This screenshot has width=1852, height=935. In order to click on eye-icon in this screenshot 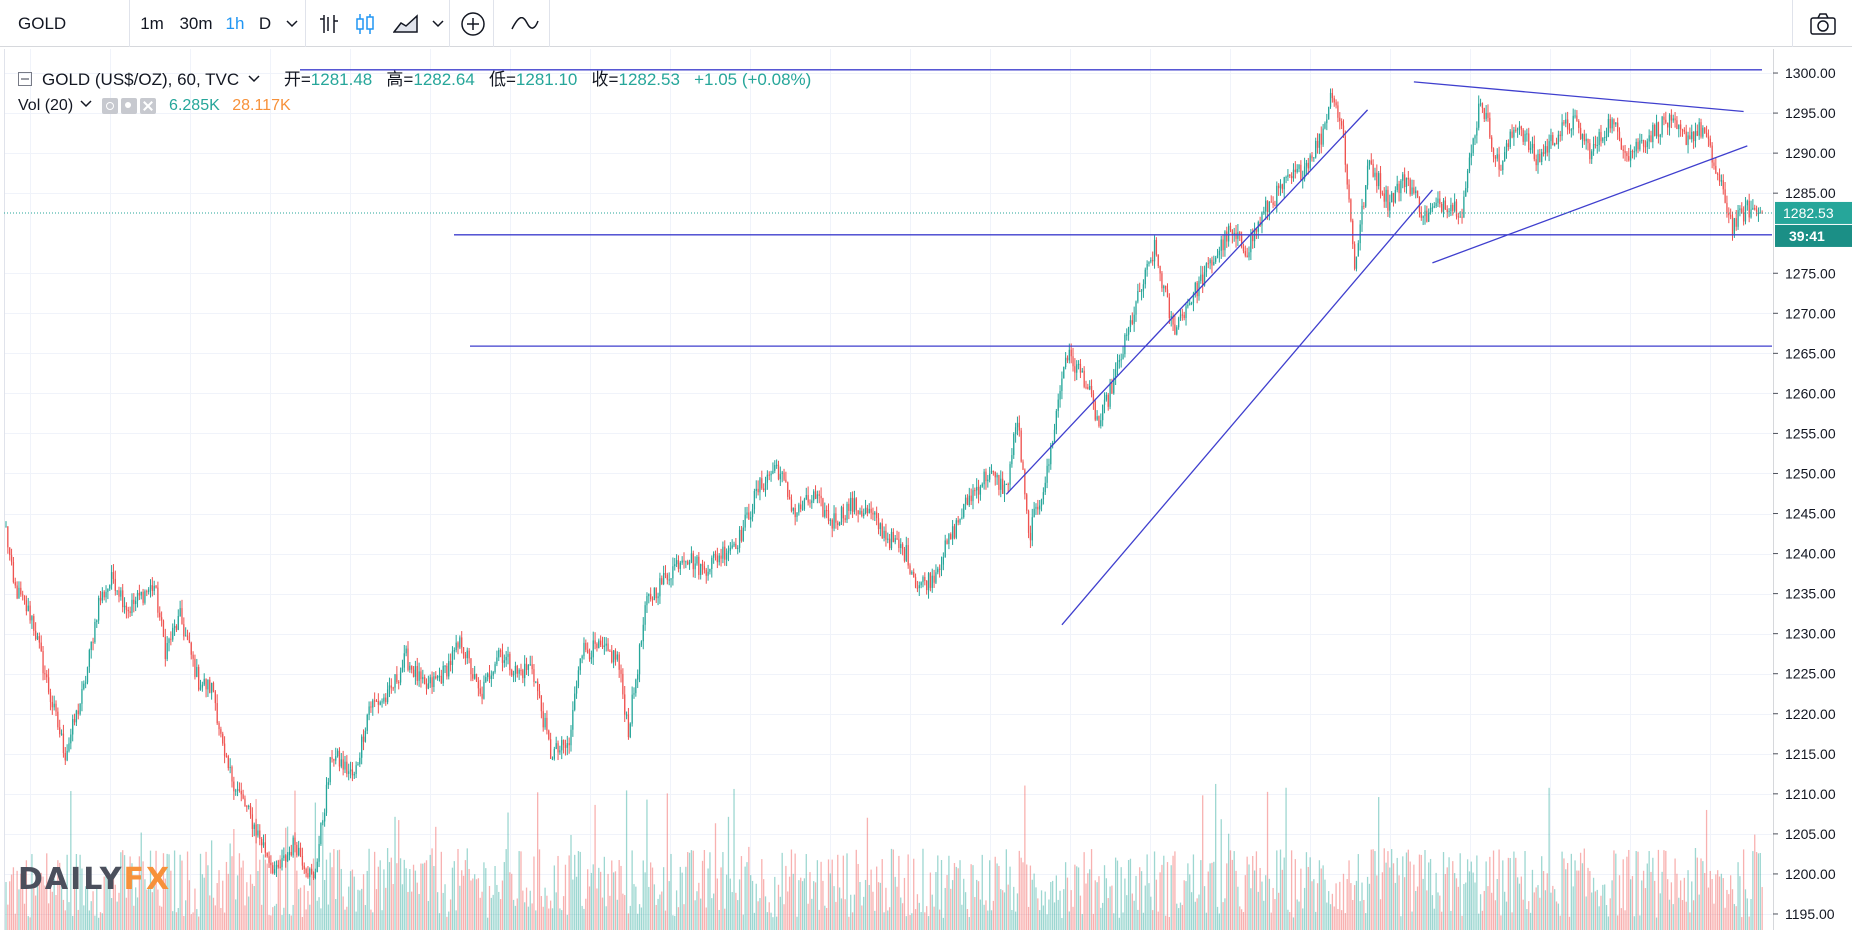, I will do `click(109, 105)`.